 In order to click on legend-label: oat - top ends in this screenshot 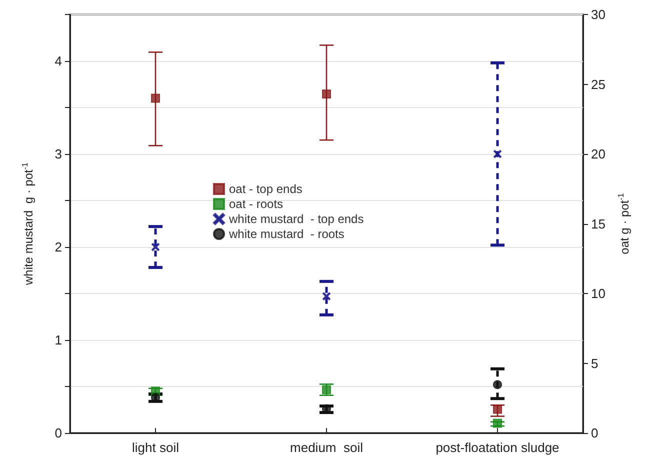, I will do `click(265, 189)`.